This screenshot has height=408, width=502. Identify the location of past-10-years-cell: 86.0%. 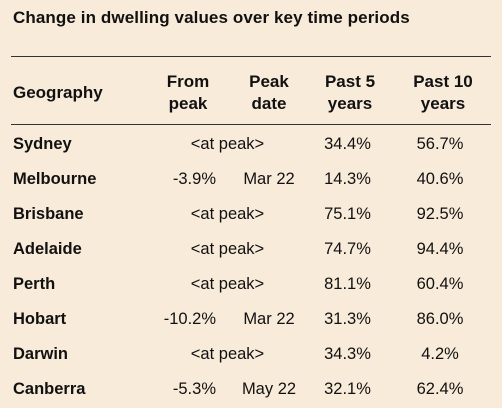
(440, 319).